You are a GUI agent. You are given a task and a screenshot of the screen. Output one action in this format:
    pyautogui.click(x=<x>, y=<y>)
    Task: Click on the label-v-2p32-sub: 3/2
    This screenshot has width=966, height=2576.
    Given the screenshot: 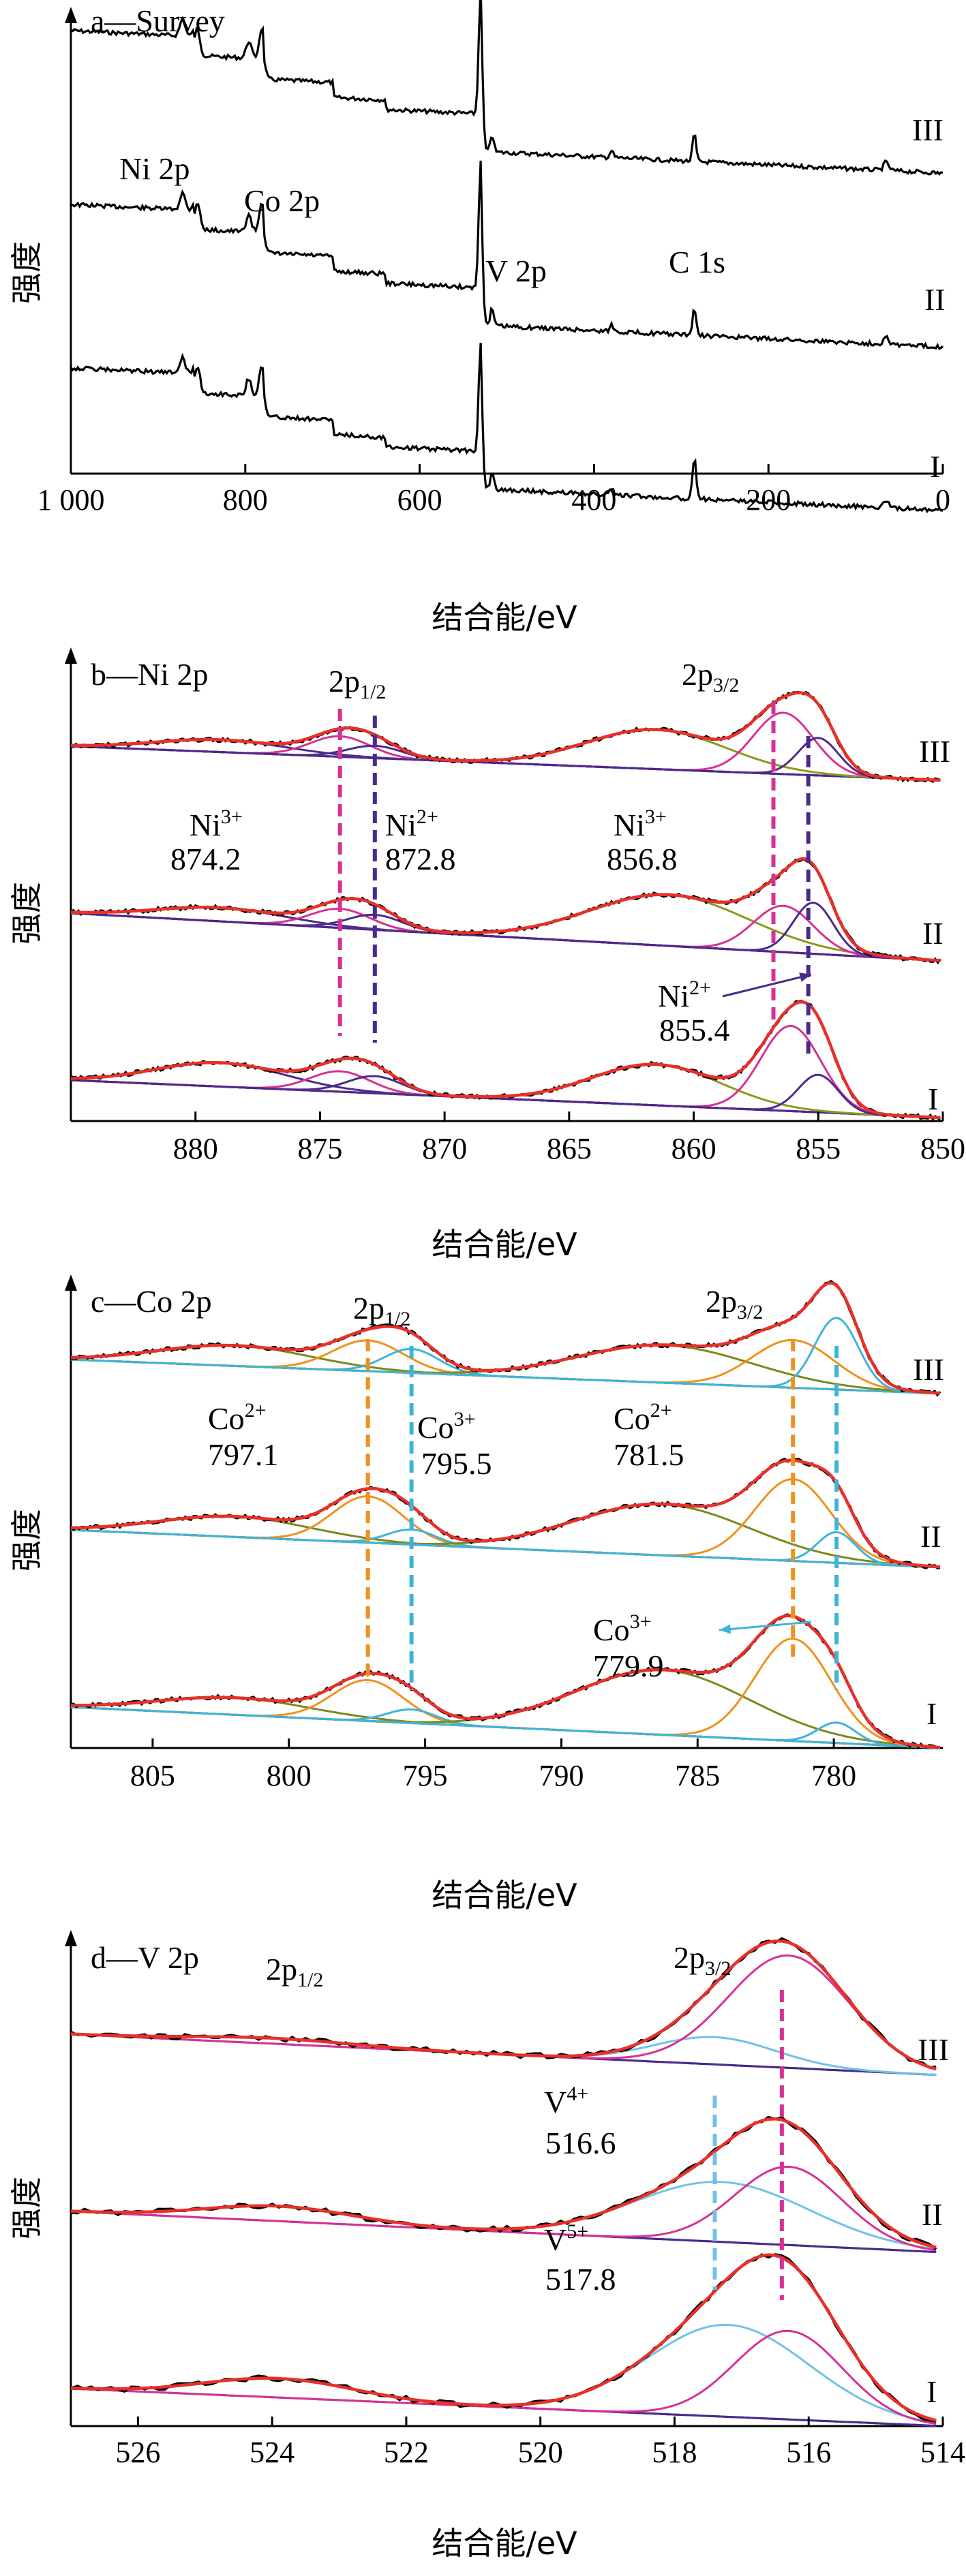 What is the action you would take?
    pyautogui.click(x=718, y=1969)
    